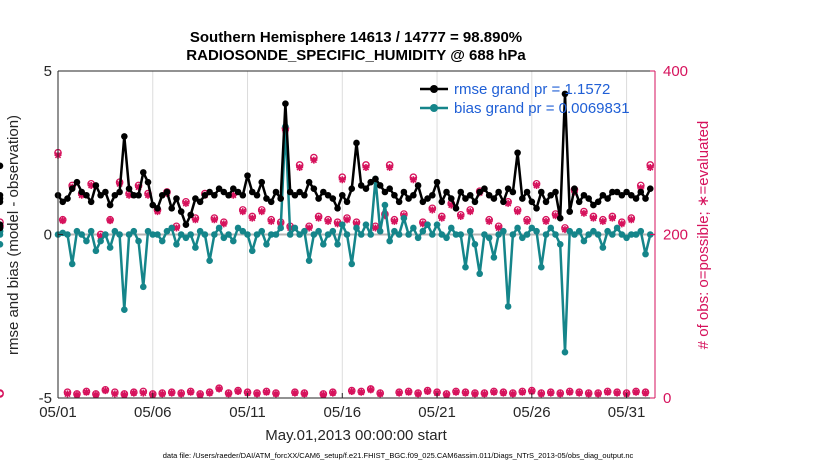 The image size is (830, 470). Describe the element at coordinates (48, 235) in the screenshot. I see `y-left-tick-label: 0` at that location.